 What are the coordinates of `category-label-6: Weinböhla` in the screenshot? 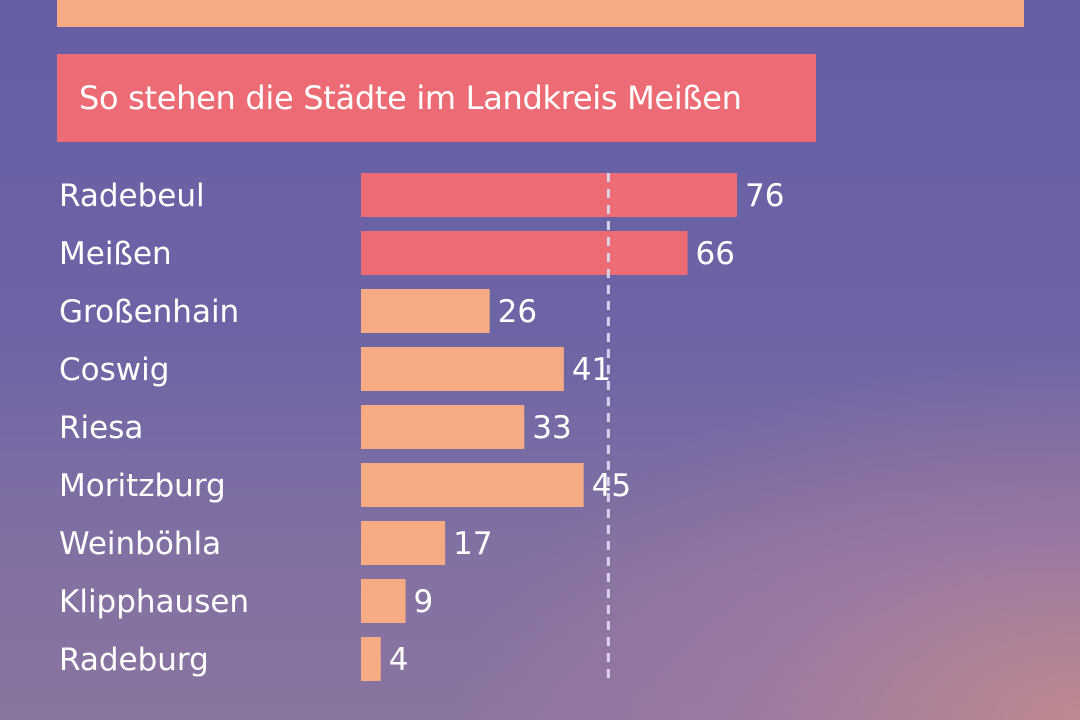 It's located at (140, 544).